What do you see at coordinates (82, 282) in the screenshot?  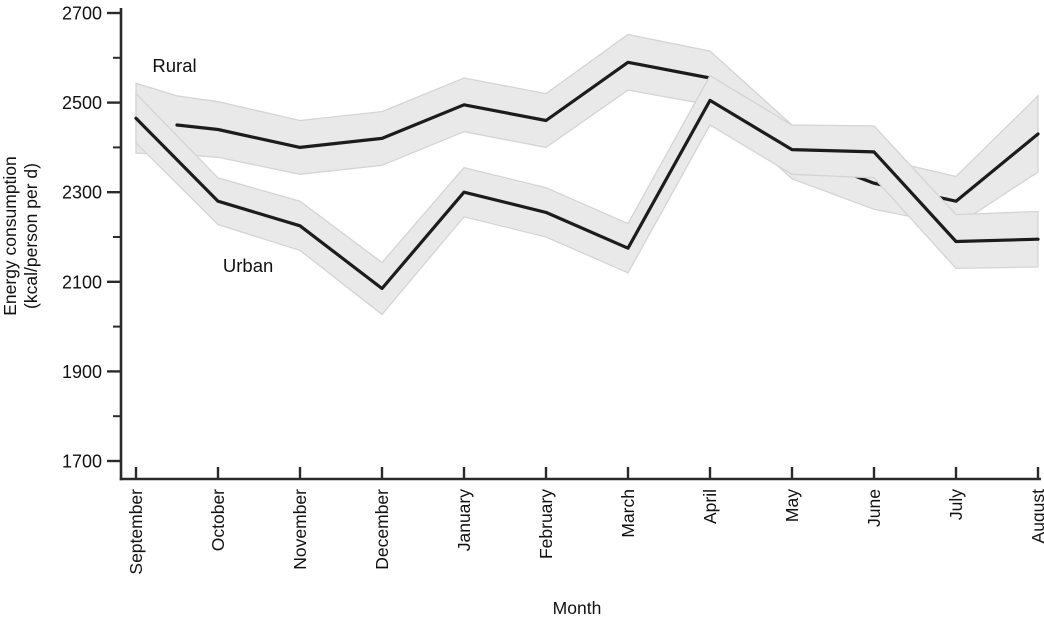 I see `y-tick-label: 2100` at bounding box center [82, 282].